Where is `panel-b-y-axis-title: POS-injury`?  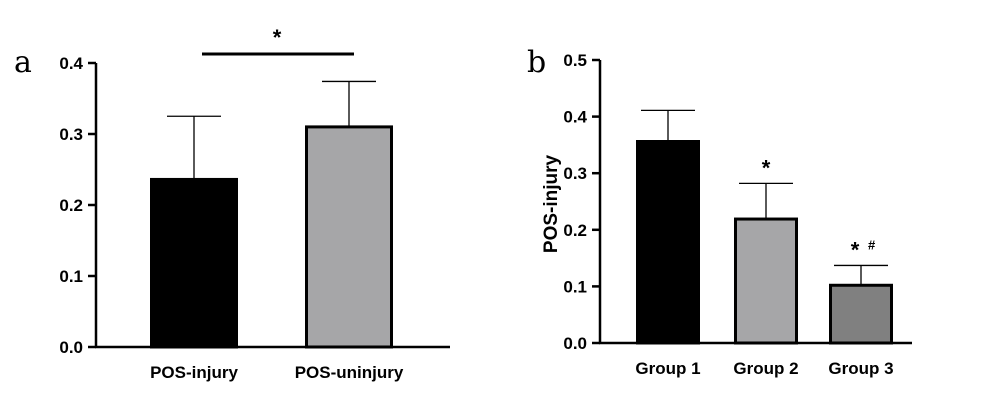 panel-b-y-axis-title: POS-injury is located at coordinates (551, 203).